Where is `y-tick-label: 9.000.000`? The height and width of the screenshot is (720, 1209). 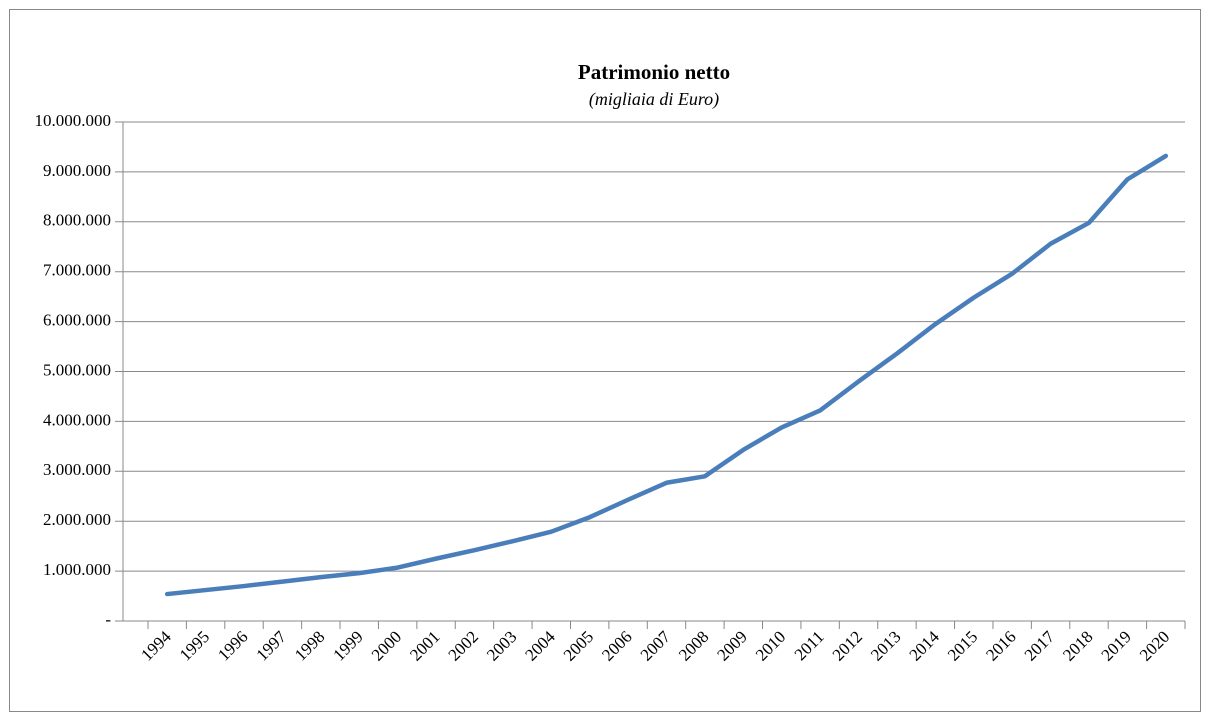
y-tick-label: 9.000.000 is located at coordinates (77, 170).